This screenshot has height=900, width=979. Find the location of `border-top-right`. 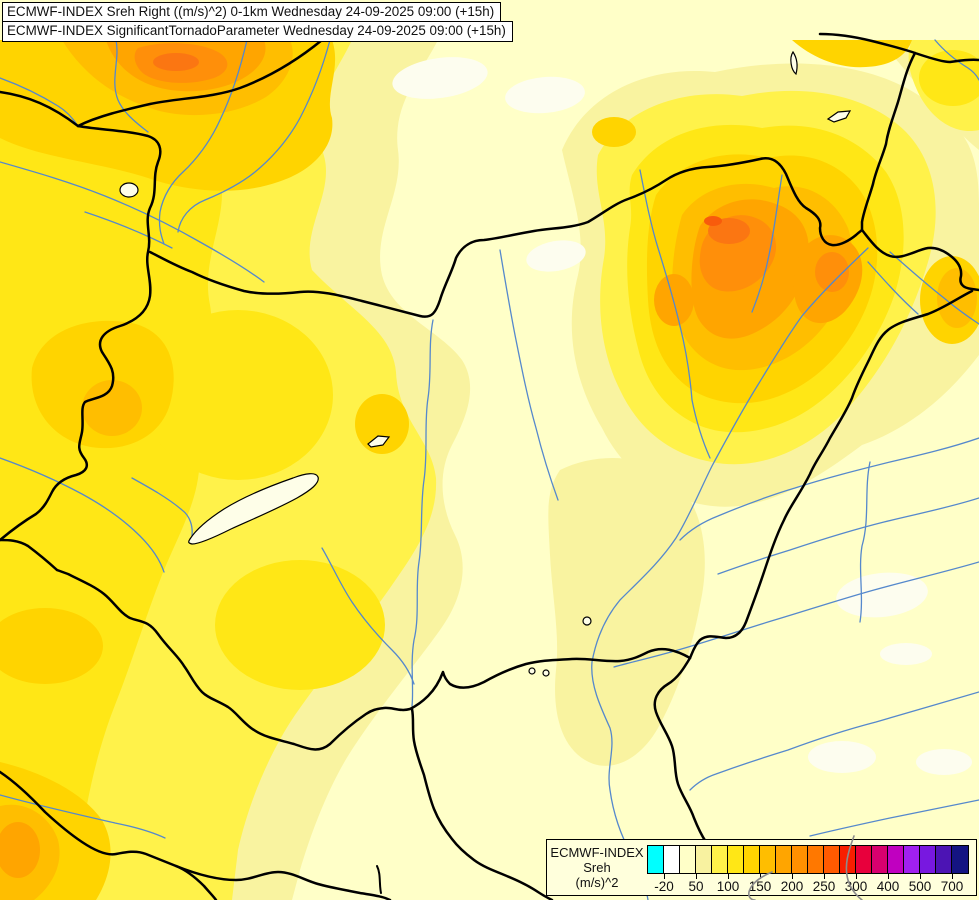

border-top-right is located at coordinates (898, 48).